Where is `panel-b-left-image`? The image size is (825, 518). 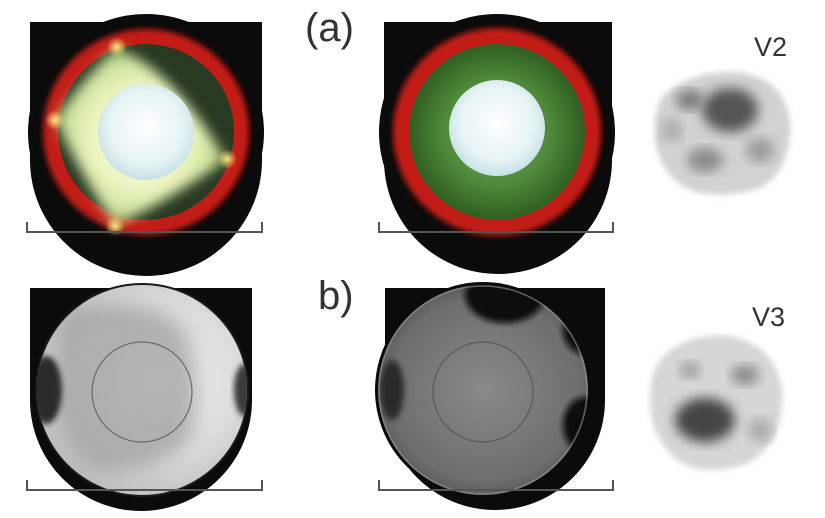 panel-b-left-image is located at coordinates (141, 397).